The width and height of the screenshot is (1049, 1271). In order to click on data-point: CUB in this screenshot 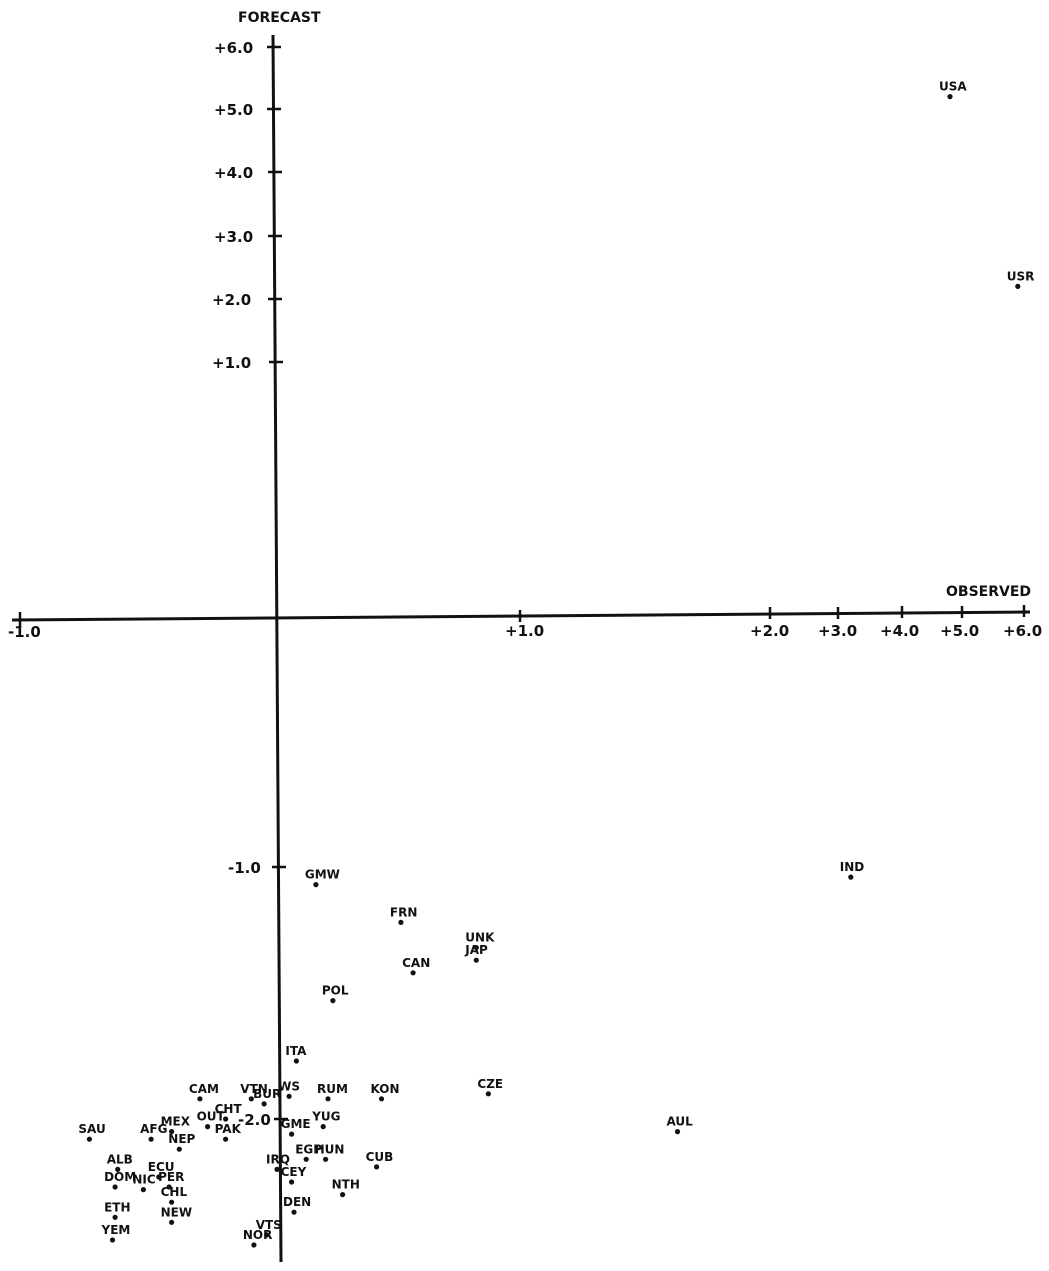, I will do `click(380, 1160)`.